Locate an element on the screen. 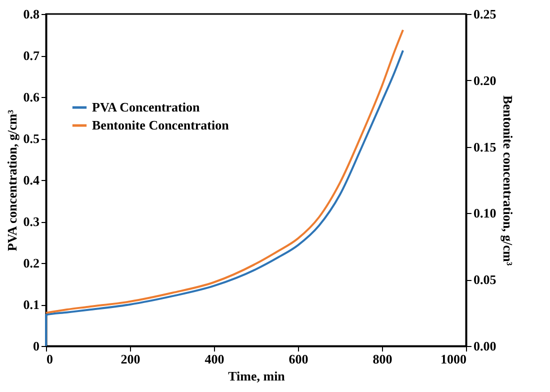 The height and width of the screenshot is (392, 550). y2-tick-label: 0.10 is located at coordinates (485, 213).